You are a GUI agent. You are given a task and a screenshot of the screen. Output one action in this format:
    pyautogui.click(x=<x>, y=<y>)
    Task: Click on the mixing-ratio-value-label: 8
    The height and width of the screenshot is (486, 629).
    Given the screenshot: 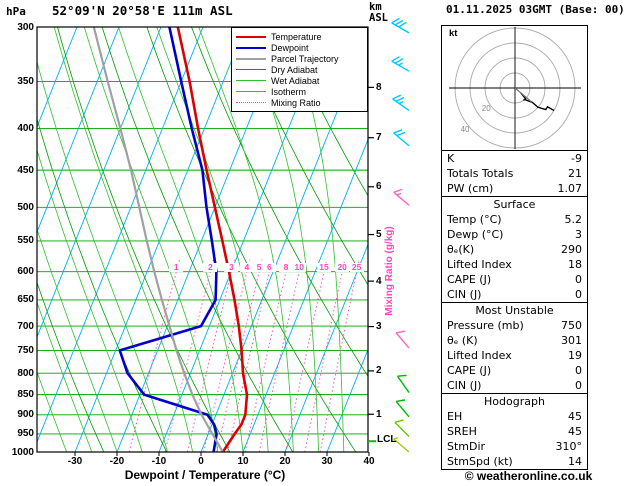 What is the action you would take?
    pyautogui.click(x=286, y=267)
    